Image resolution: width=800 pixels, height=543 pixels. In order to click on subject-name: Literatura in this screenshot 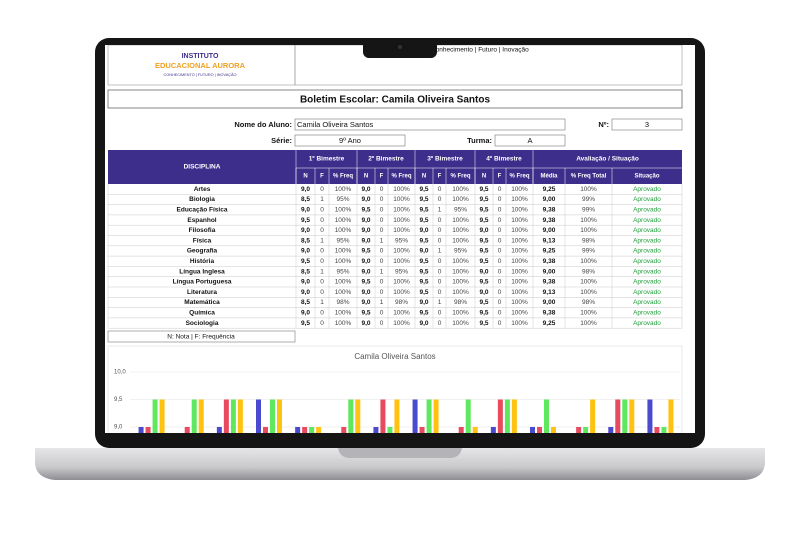, I will do `click(202, 292)`.